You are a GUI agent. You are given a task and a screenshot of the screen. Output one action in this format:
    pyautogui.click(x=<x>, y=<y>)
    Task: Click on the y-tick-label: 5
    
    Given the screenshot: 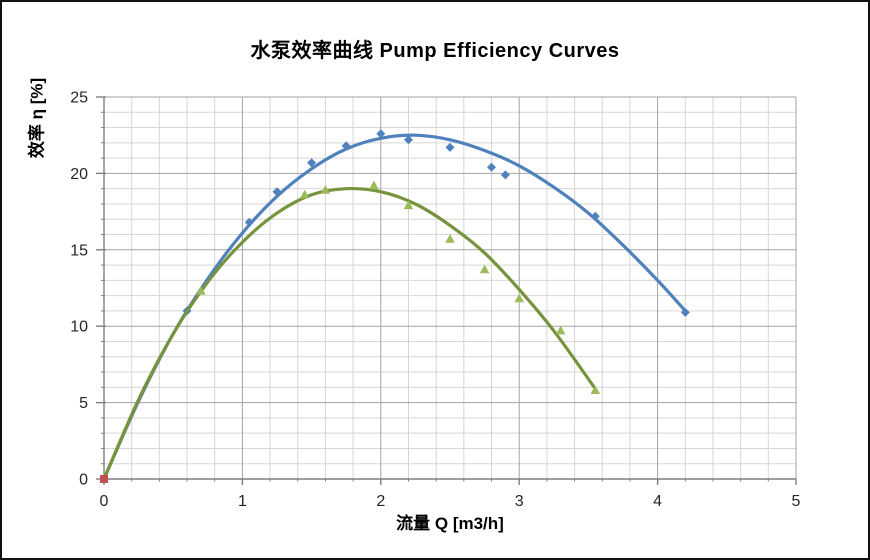 What is the action you would take?
    pyautogui.click(x=83, y=403)
    